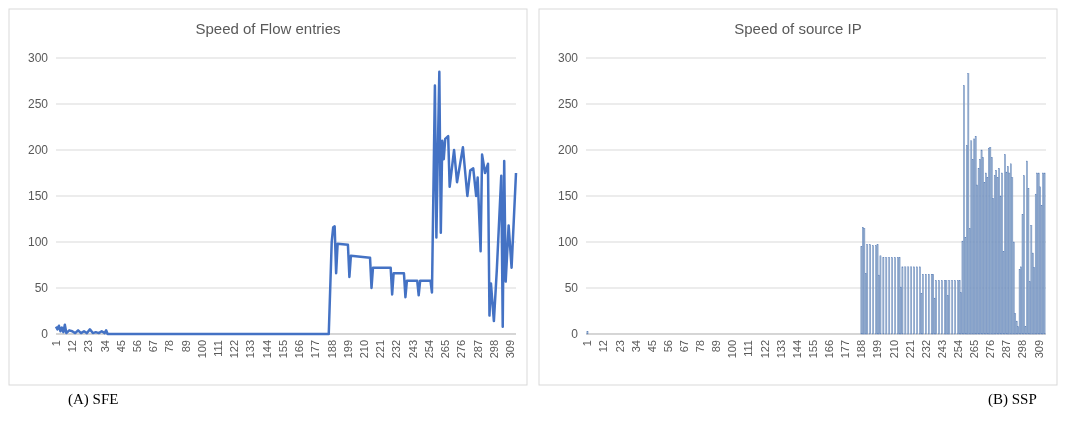 Image resolution: width=1078 pixels, height=424 pixels. What do you see at coordinates (1012, 399) in the screenshot?
I see `text: (B) SSP` at bounding box center [1012, 399].